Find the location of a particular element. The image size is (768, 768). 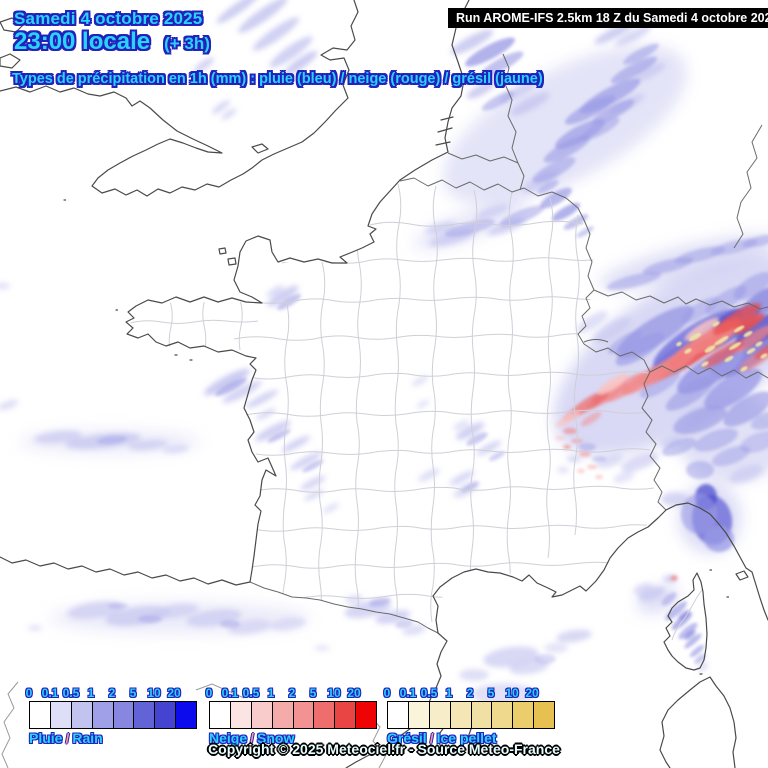

map-time-title: 23:00 locale (+ 3h) is located at coordinates (112, 42).